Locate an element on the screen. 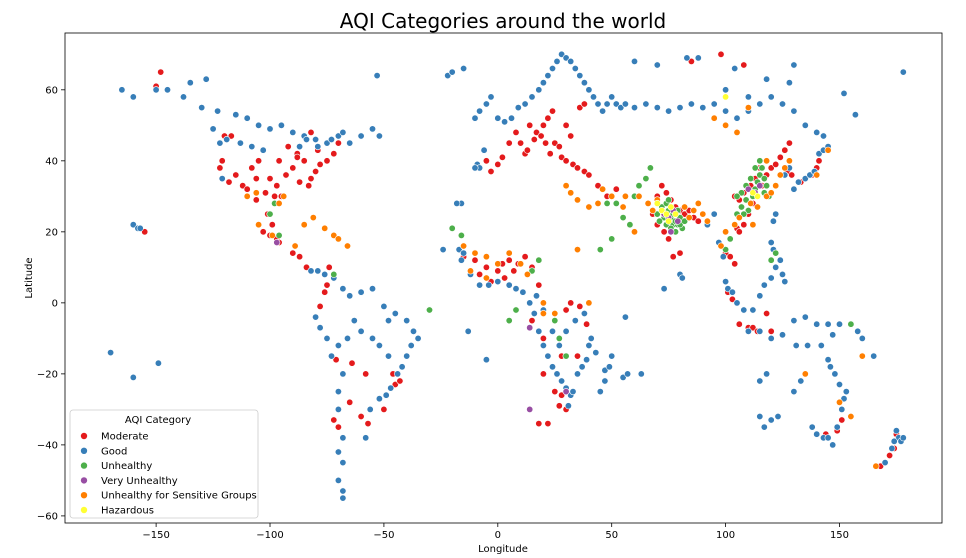 The image size is (966, 558). y-axis-label: Latitude is located at coordinates (29, 277).